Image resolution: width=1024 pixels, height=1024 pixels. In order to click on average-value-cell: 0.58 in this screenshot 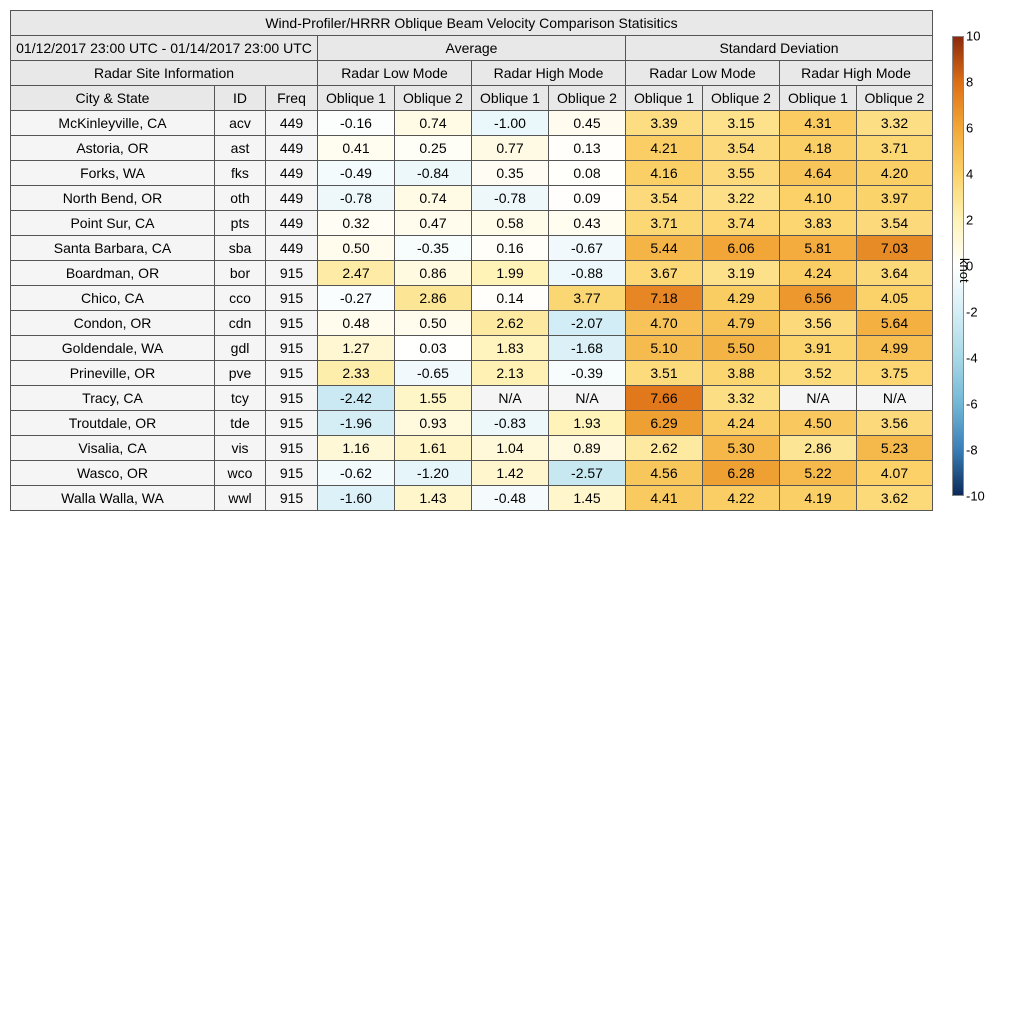, I will do `click(510, 223)`.